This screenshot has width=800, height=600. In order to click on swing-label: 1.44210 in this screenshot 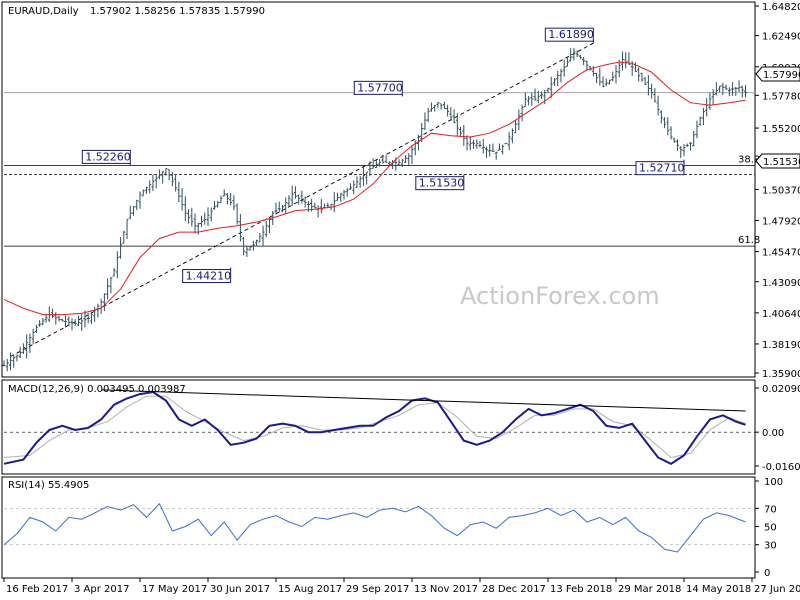, I will do `click(209, 276)`.